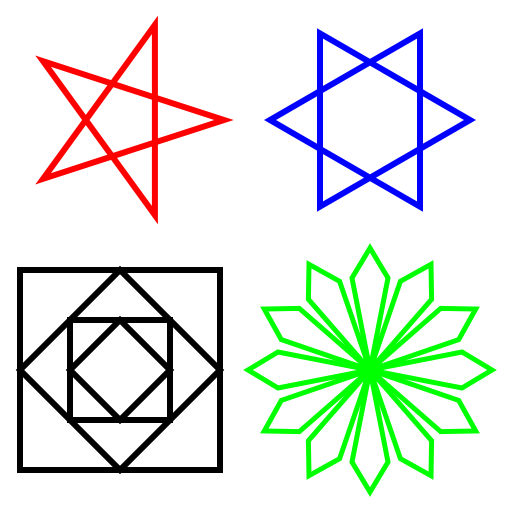 Image resolution: width=512 pixels, height=512 pixels. Describe the element at coordinates (343, 120) in the screenshot. I see `hexagram-downward-triangle` at that location.